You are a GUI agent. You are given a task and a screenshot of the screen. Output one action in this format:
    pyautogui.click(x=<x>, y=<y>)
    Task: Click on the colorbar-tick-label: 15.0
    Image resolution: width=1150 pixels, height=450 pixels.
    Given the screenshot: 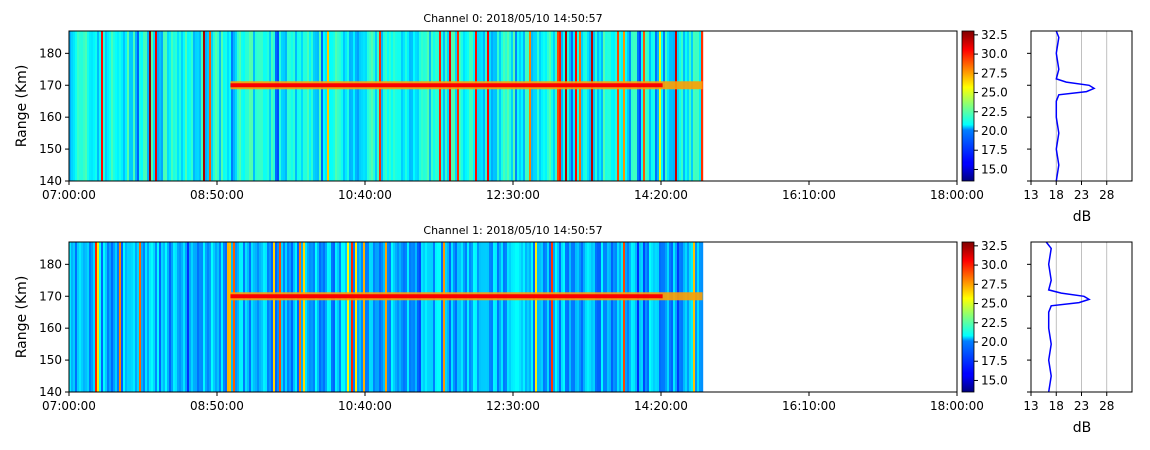 What is the action you would take?
    pyautogui.click(x=994, y=169)
    